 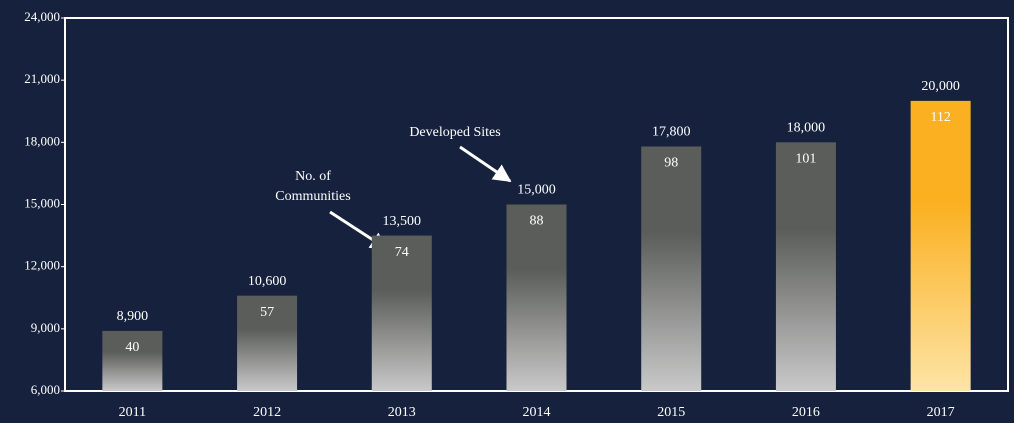 What do you see at coordinates (671, 412) in the screenshot?
I see `x-tick-label: 2015` at bounding box center [671, 412].